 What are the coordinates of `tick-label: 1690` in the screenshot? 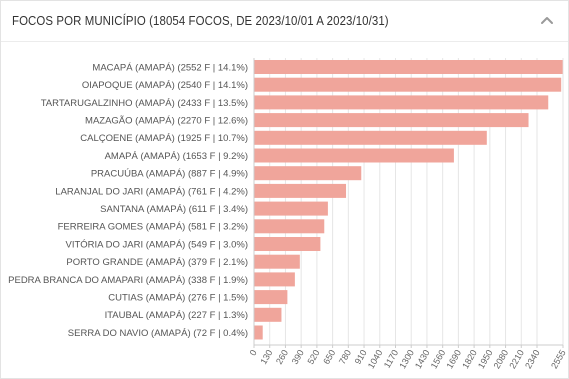 It's located at (453, 359).